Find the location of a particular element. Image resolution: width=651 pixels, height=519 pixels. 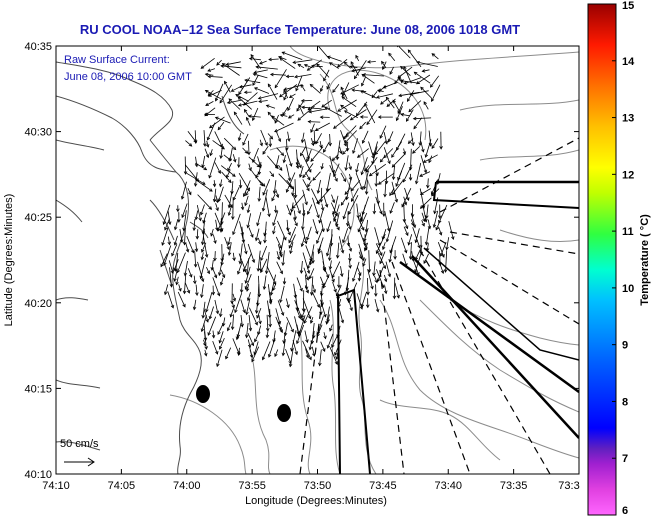

x-tick-label: 73:3 is located at coordinates (568, 486).